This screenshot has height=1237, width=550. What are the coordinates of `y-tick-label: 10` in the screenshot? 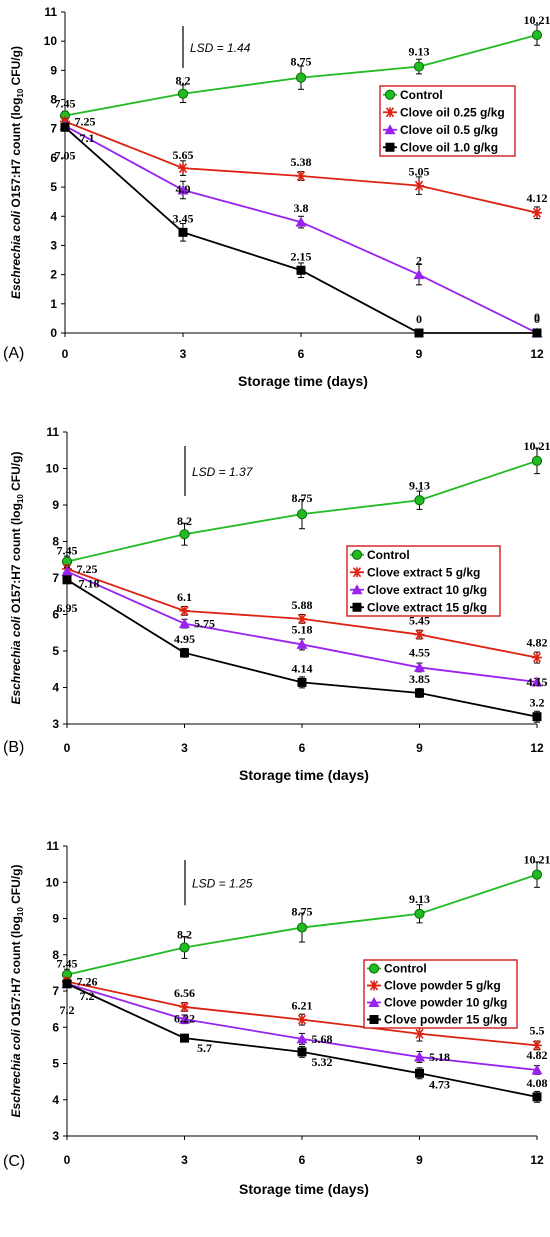 It's located at (51, 41).